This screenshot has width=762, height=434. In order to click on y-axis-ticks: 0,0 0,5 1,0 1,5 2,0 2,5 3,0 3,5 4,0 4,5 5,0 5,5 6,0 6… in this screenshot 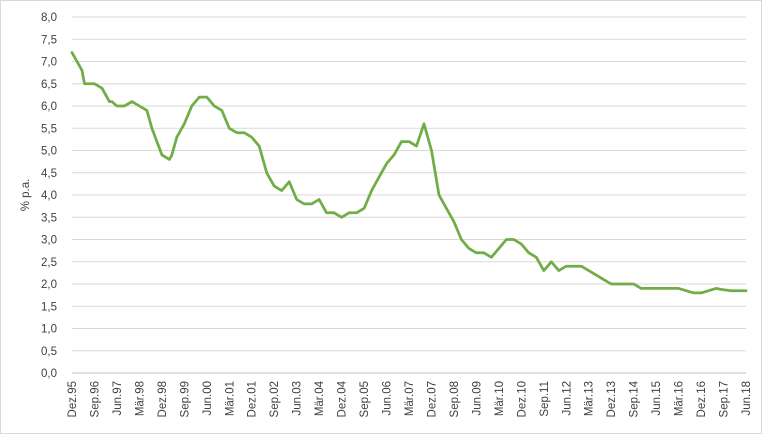, I will do `click(49, 196)`.